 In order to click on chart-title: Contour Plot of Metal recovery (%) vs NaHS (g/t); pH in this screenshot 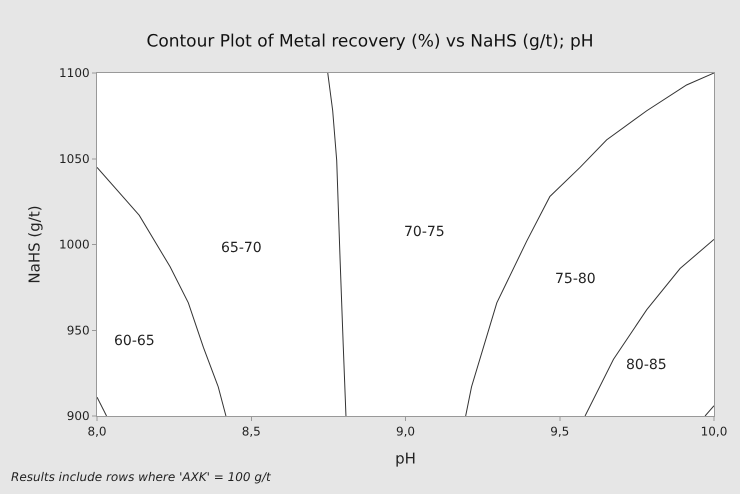, I will do `click(370, 41)`.